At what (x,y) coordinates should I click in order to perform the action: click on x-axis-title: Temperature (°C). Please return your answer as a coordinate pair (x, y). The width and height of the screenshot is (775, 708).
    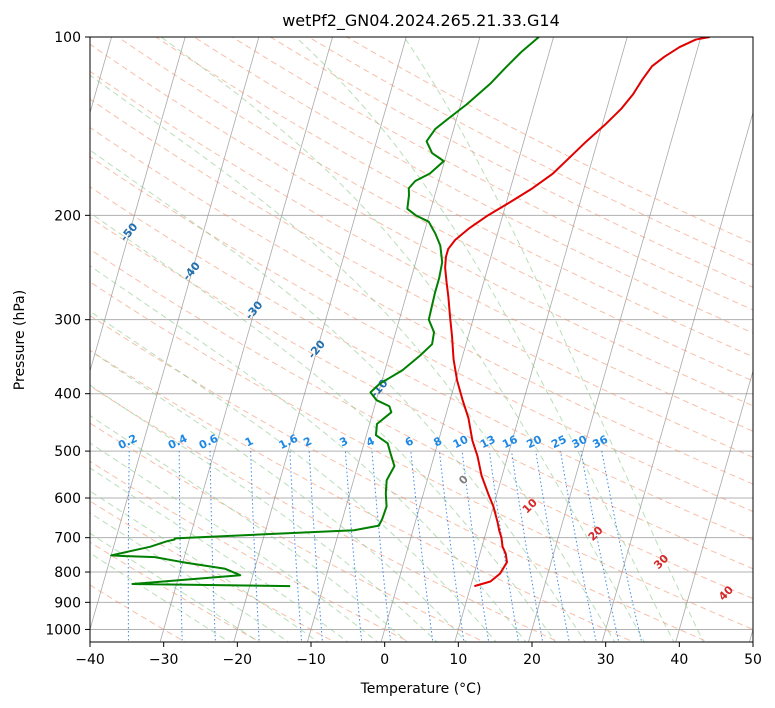
    Looking at the image, I should click on (421, 689).